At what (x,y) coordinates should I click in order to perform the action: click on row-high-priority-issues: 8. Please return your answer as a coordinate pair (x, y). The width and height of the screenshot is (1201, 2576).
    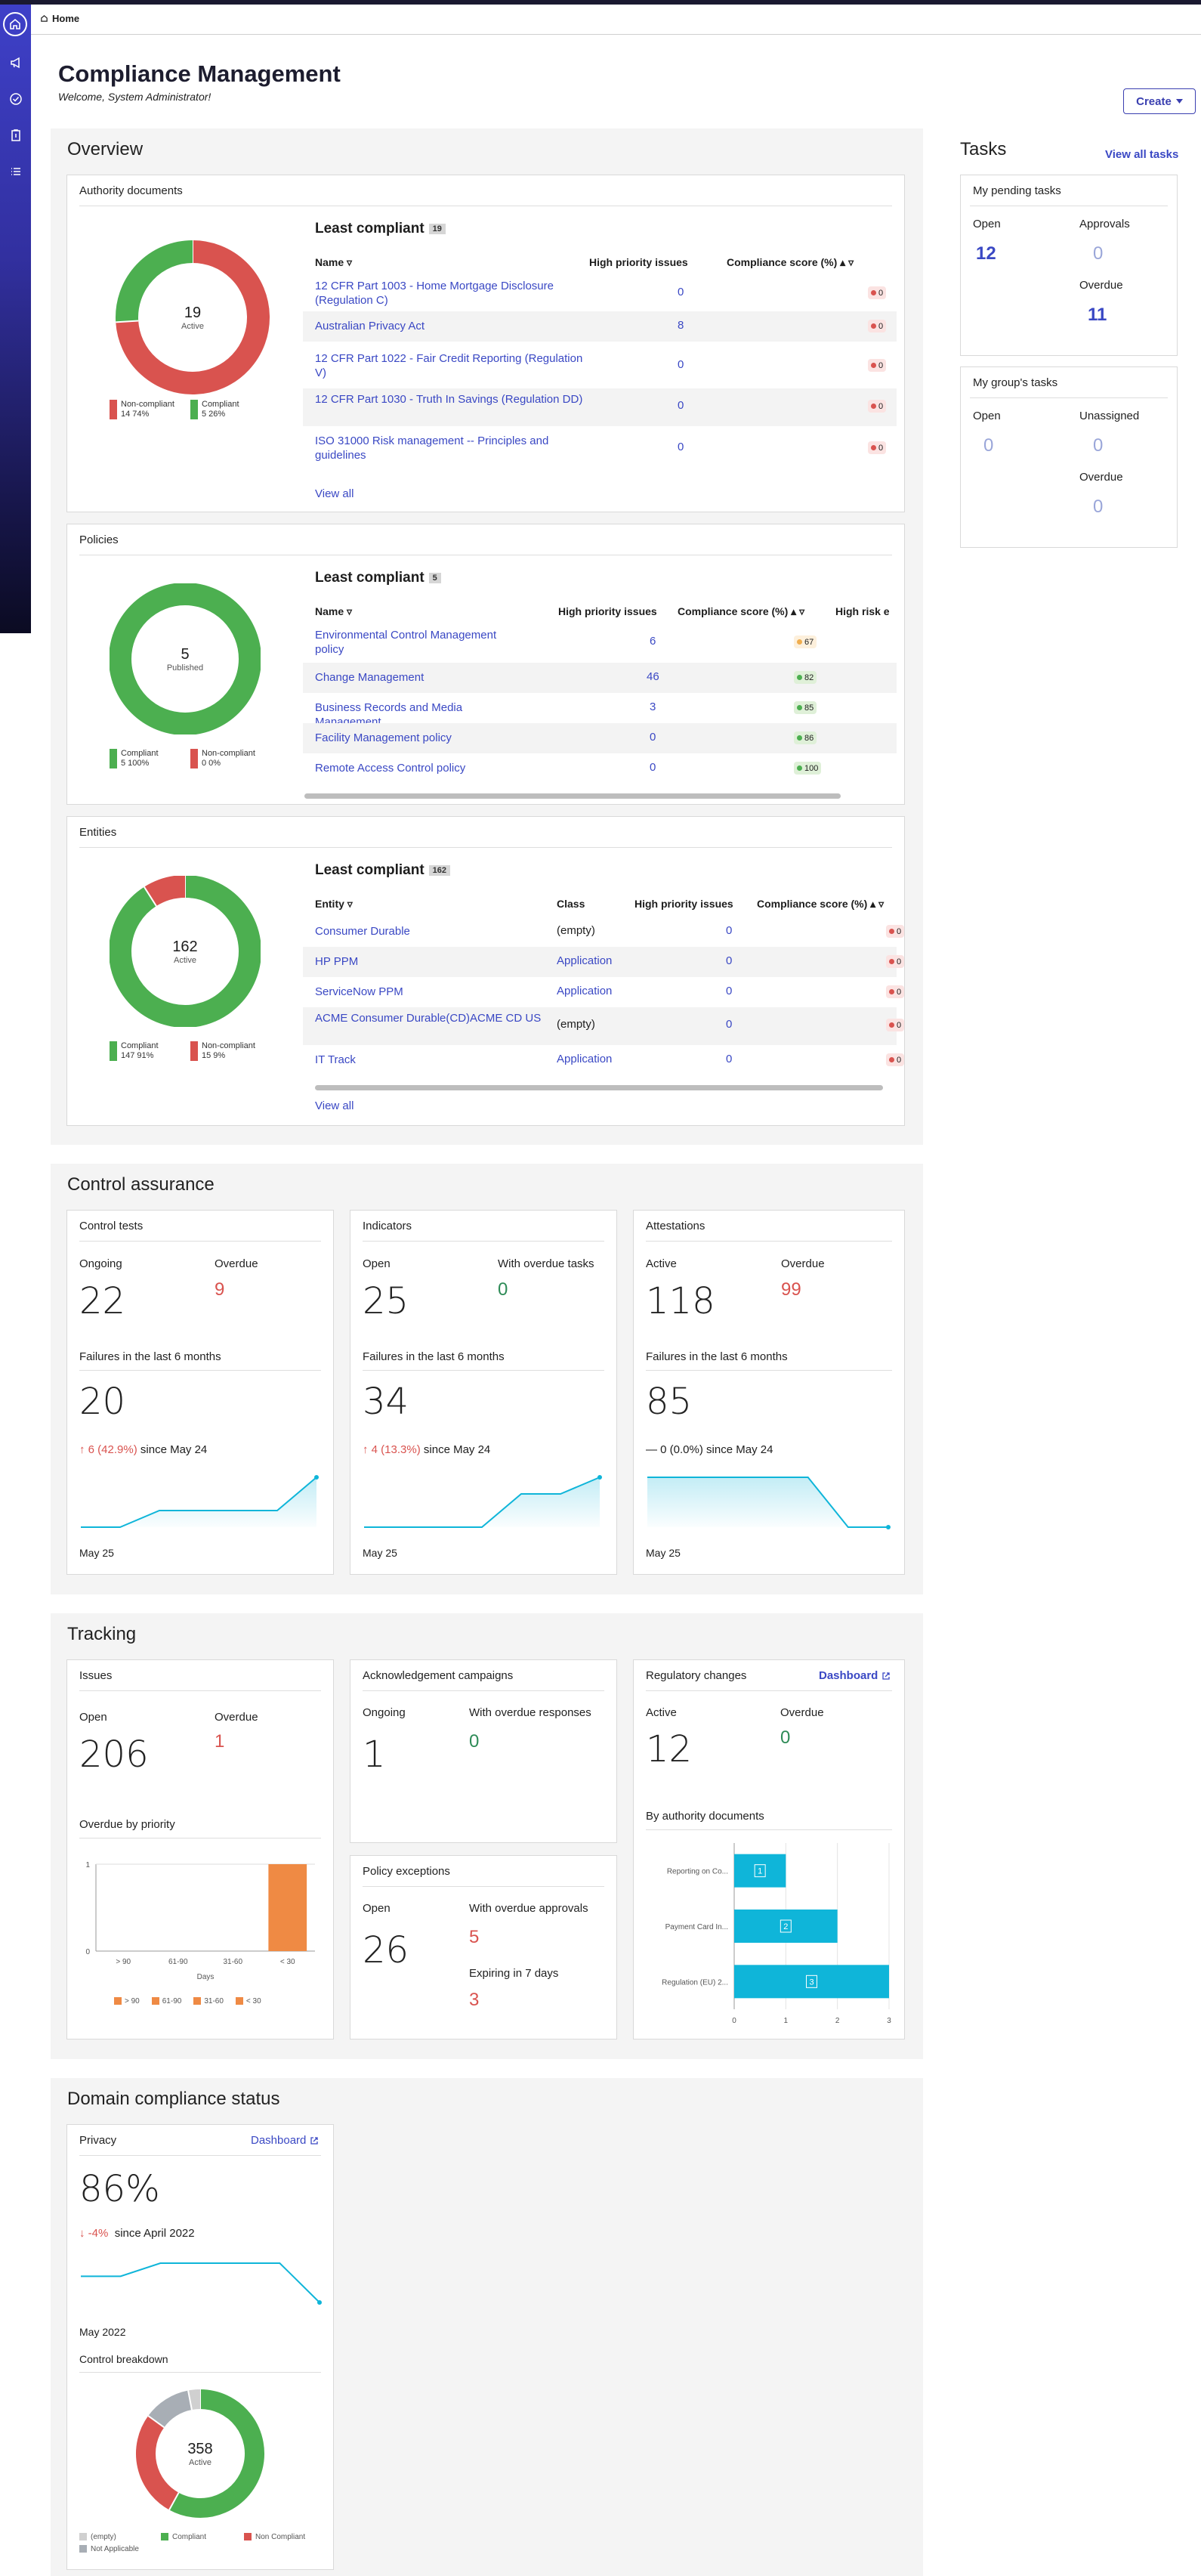
    Looking at the image, I should click on (681, 325).